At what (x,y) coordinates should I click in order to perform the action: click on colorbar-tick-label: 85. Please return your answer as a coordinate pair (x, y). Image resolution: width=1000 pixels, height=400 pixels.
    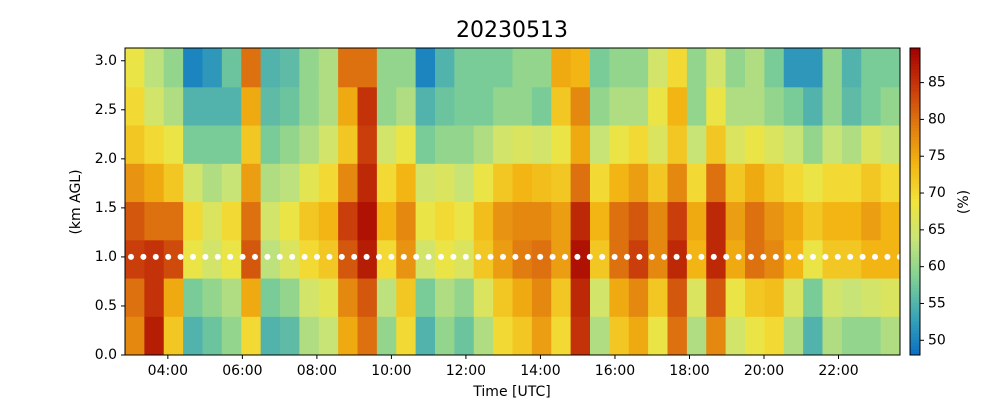
    Looking at the image, I should click on (937, 83).